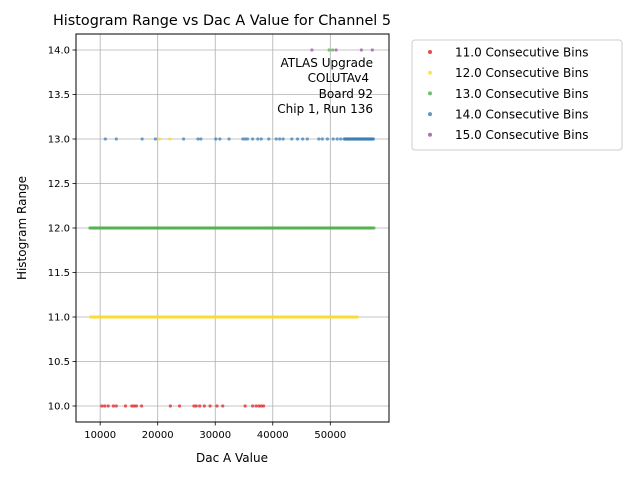 The width and height of the screenshot is (640, 480). I want to click on y-tick-label: 10.5, so click(59, 362).